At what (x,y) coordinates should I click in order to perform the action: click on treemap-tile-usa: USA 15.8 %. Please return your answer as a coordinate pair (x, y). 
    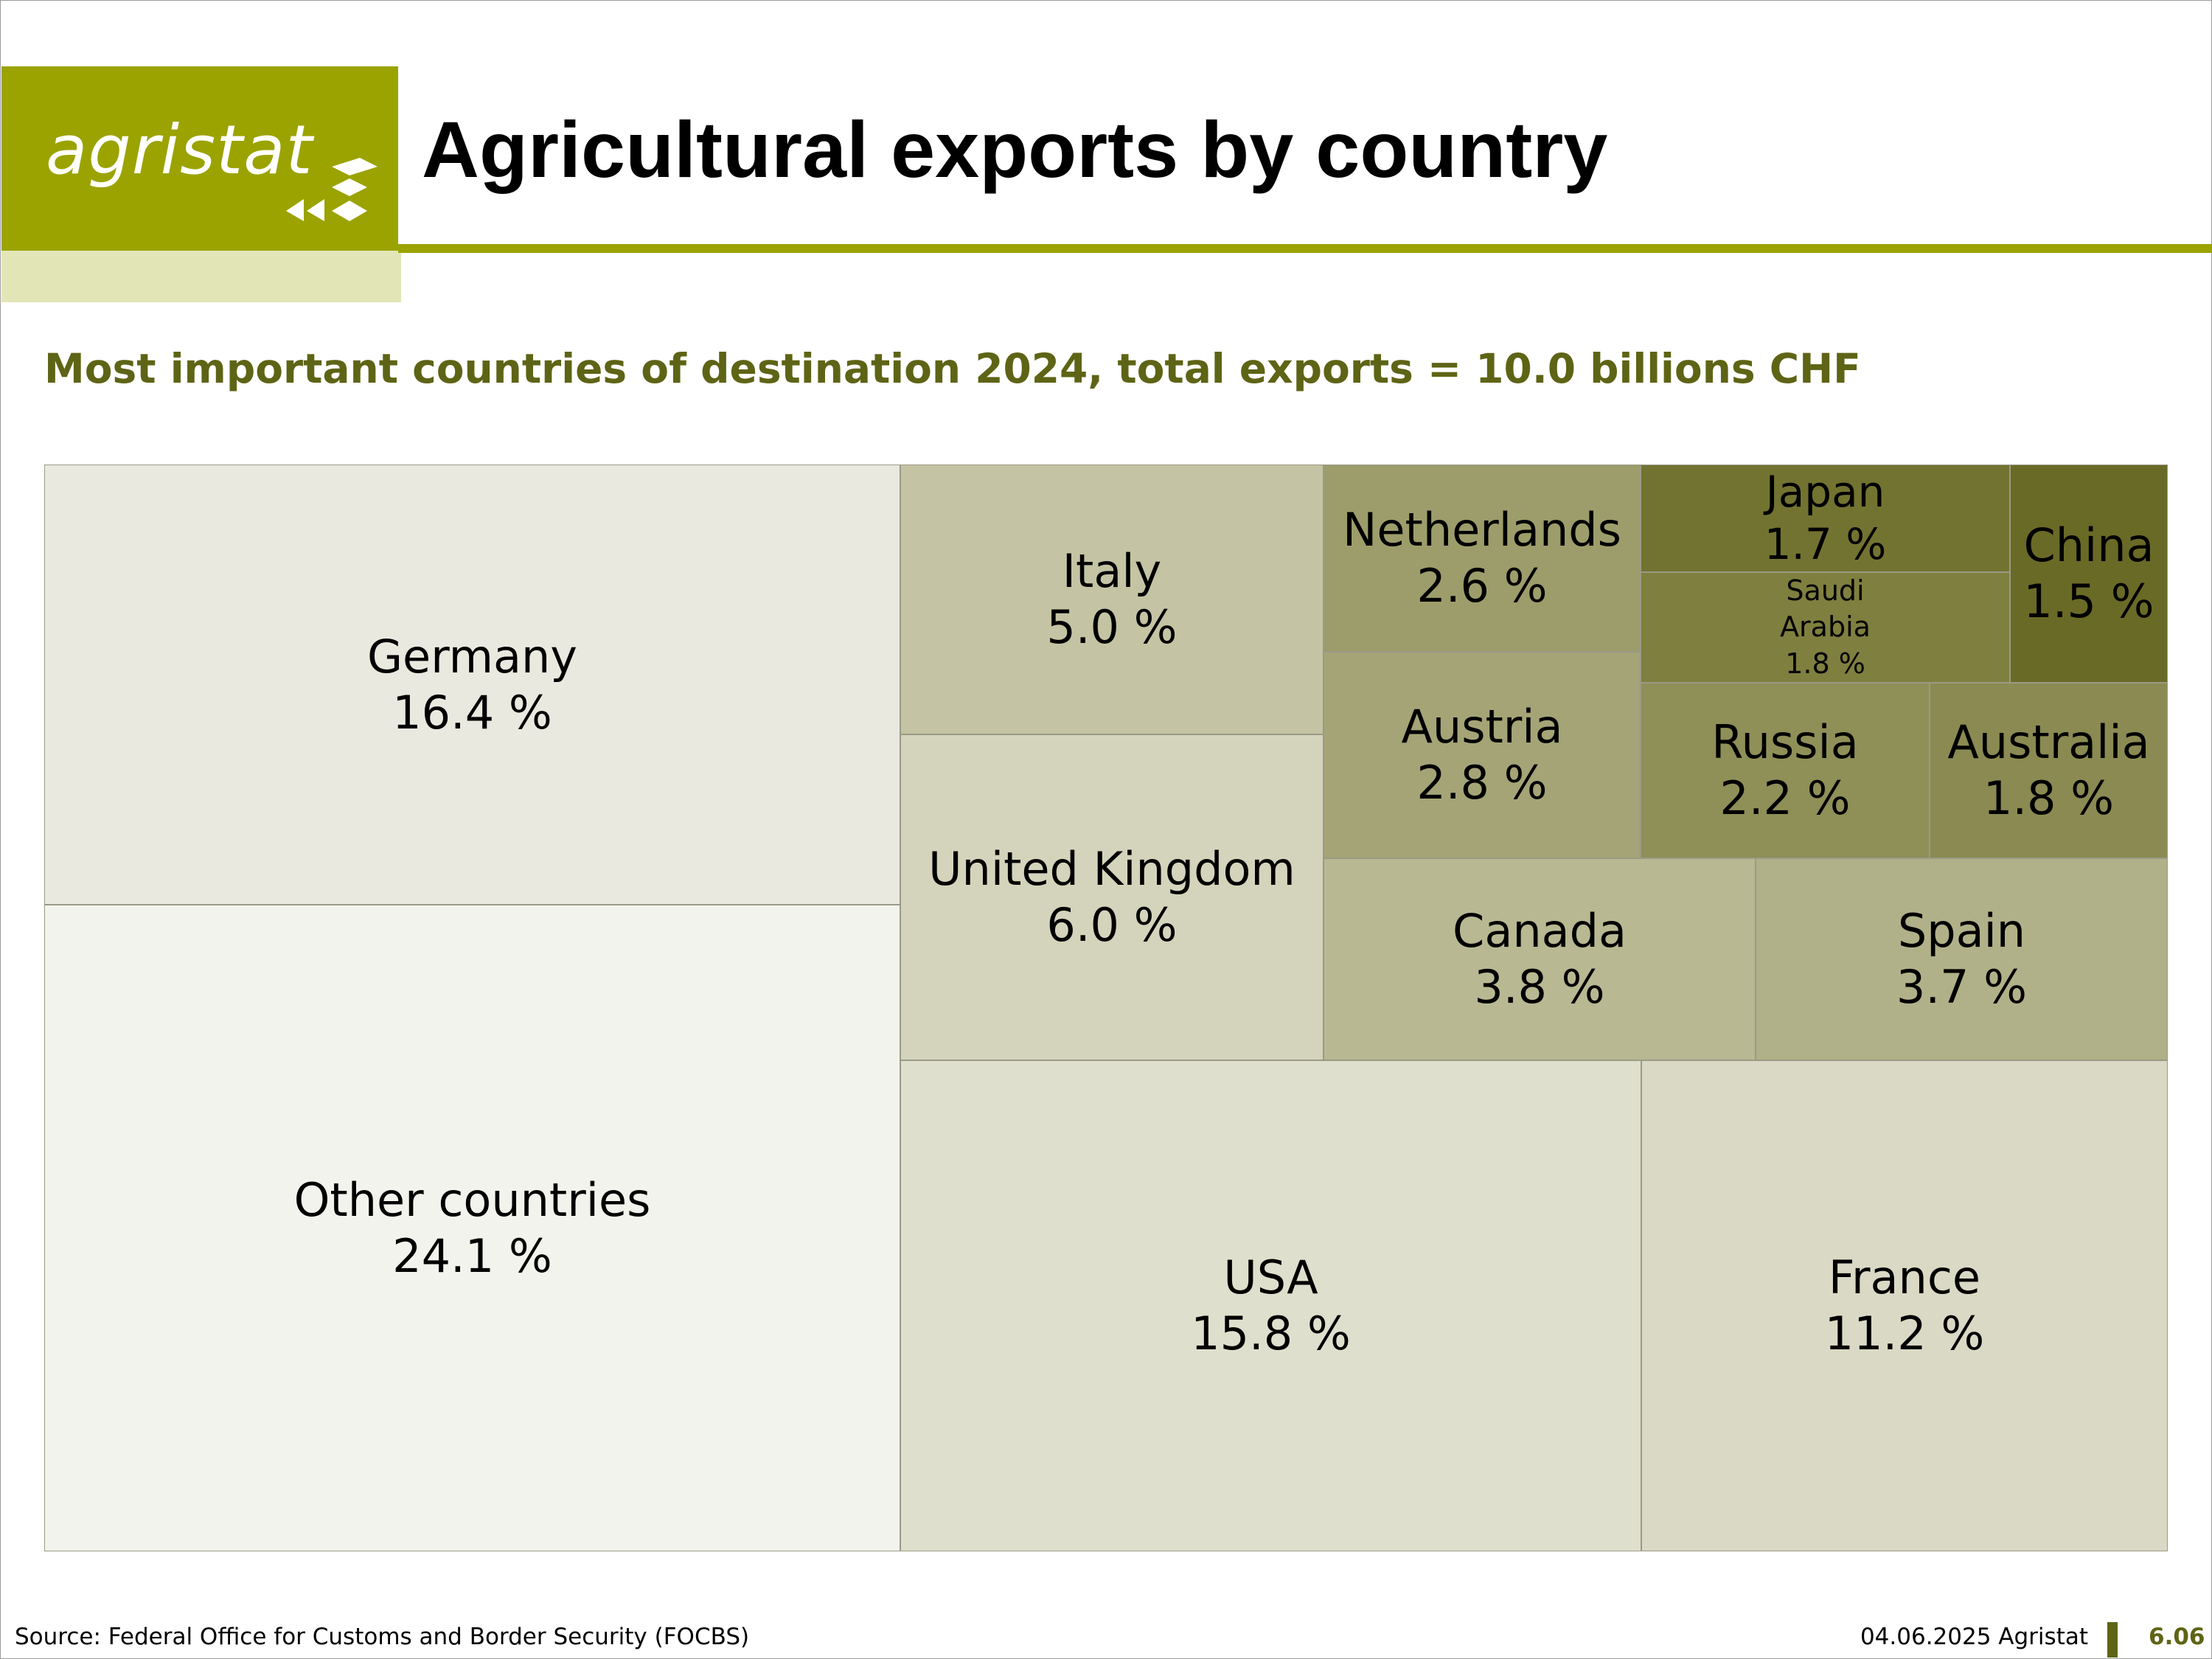
    Looking at the image, I should click on (1270, 1305).